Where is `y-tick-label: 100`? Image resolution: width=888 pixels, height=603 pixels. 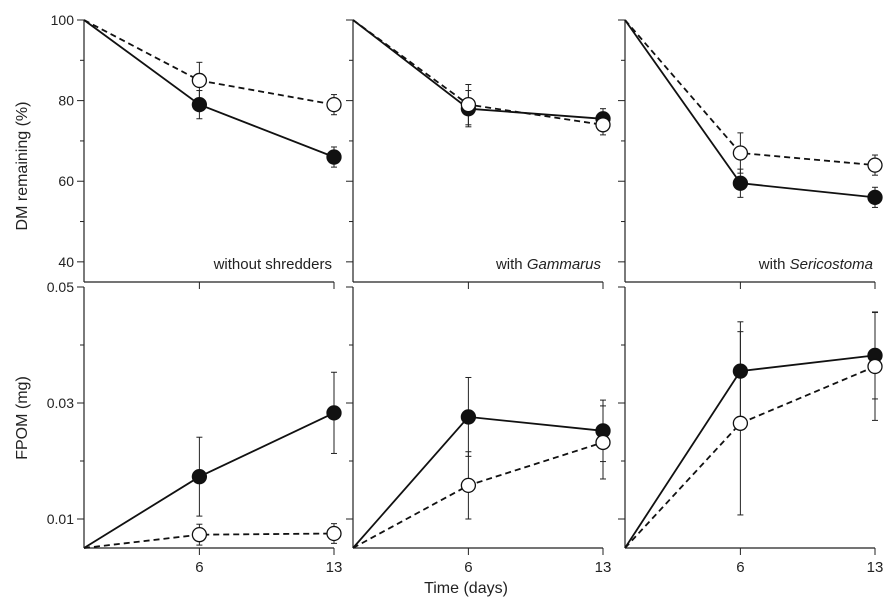 y-tick-label: 100 is located at coordinates (63, 20).